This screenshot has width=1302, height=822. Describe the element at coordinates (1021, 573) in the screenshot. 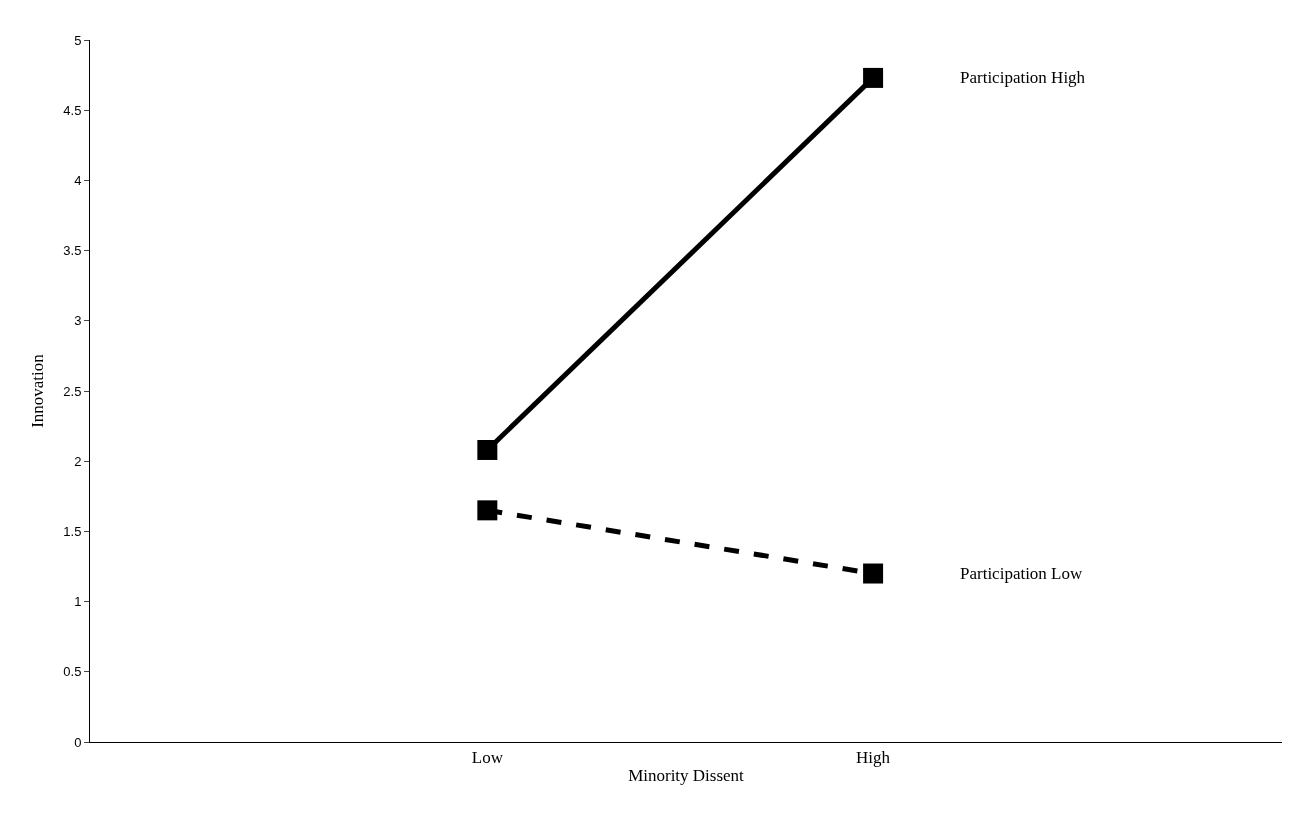

I see `text: Participation Low` at that location.